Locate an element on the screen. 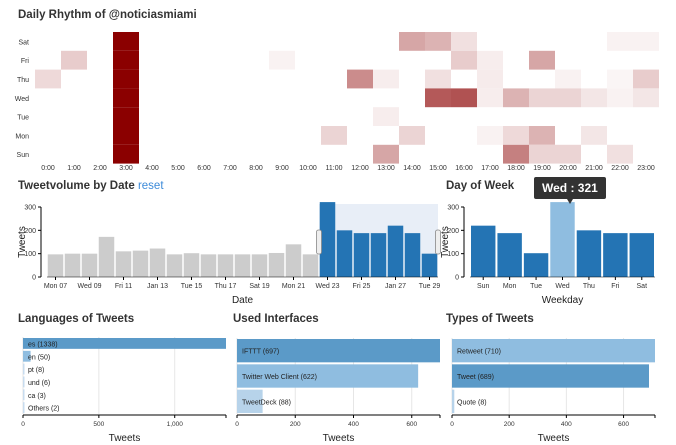 This screenshot has width=676, height=445. reset-link: reset is located at coordinates (150, 186).